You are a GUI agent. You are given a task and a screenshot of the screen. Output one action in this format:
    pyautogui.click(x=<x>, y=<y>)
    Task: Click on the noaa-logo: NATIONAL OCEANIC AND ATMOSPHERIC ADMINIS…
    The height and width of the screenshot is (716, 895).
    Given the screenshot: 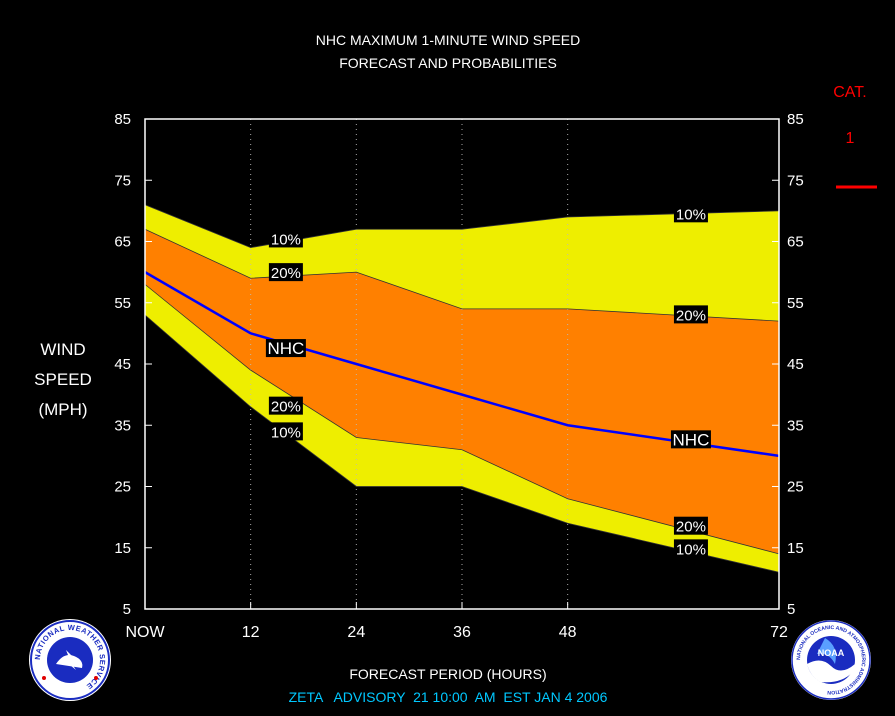 What is the action you would take?
    pyautogui.click(x=831, y=660)
    